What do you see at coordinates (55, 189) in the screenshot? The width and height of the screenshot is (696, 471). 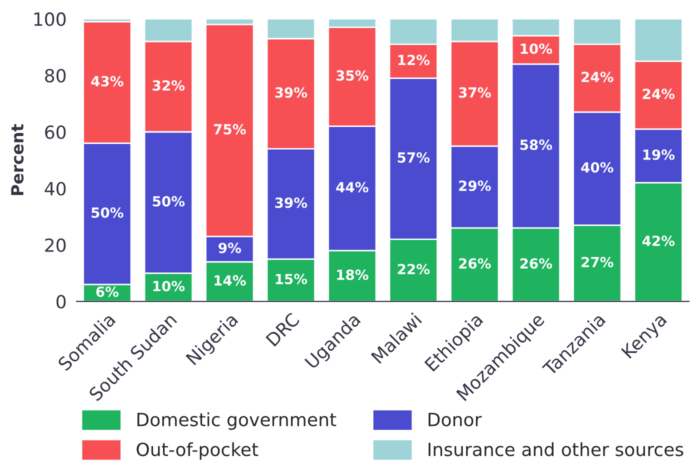 I see `y-tick-label: 40` at bounding box center [55, 189].